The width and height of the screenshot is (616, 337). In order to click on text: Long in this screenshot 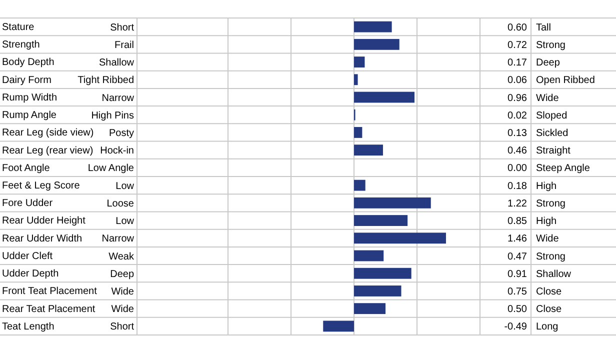, I will do `click(547, 327)`.